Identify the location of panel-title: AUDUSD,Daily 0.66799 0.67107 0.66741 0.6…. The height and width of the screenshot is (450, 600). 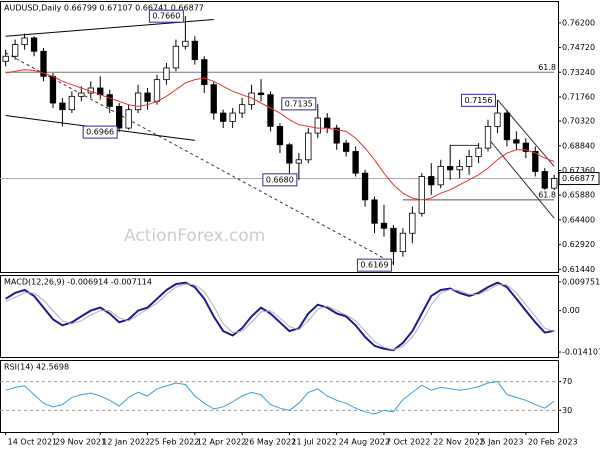
(104, 8).